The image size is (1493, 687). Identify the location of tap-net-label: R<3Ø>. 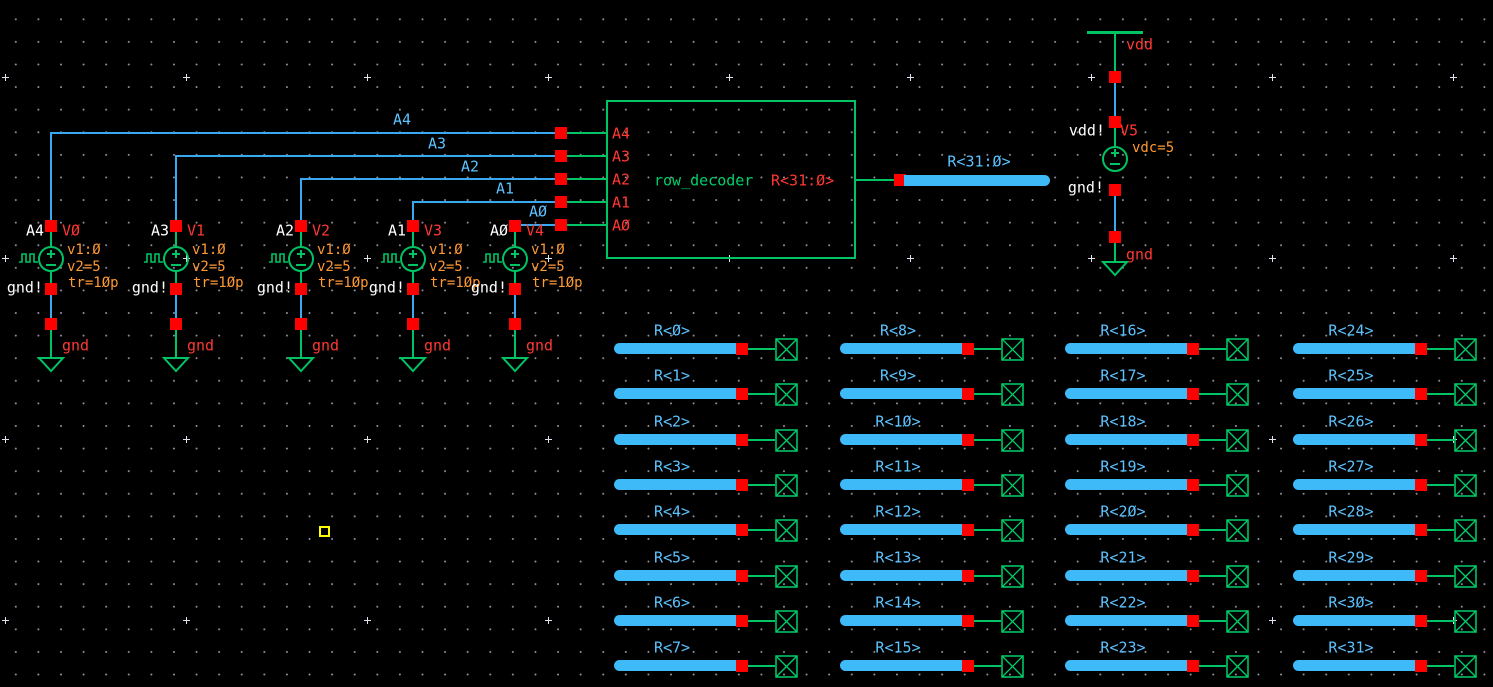
(1351, 602).